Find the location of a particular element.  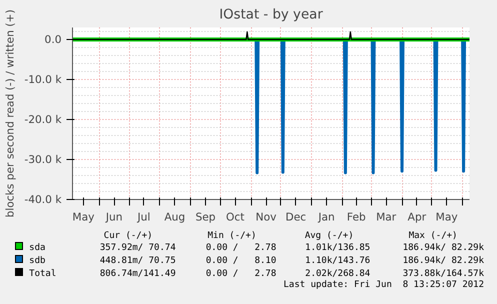

text: Avg (-/+) is located at coordinates (329, 236).